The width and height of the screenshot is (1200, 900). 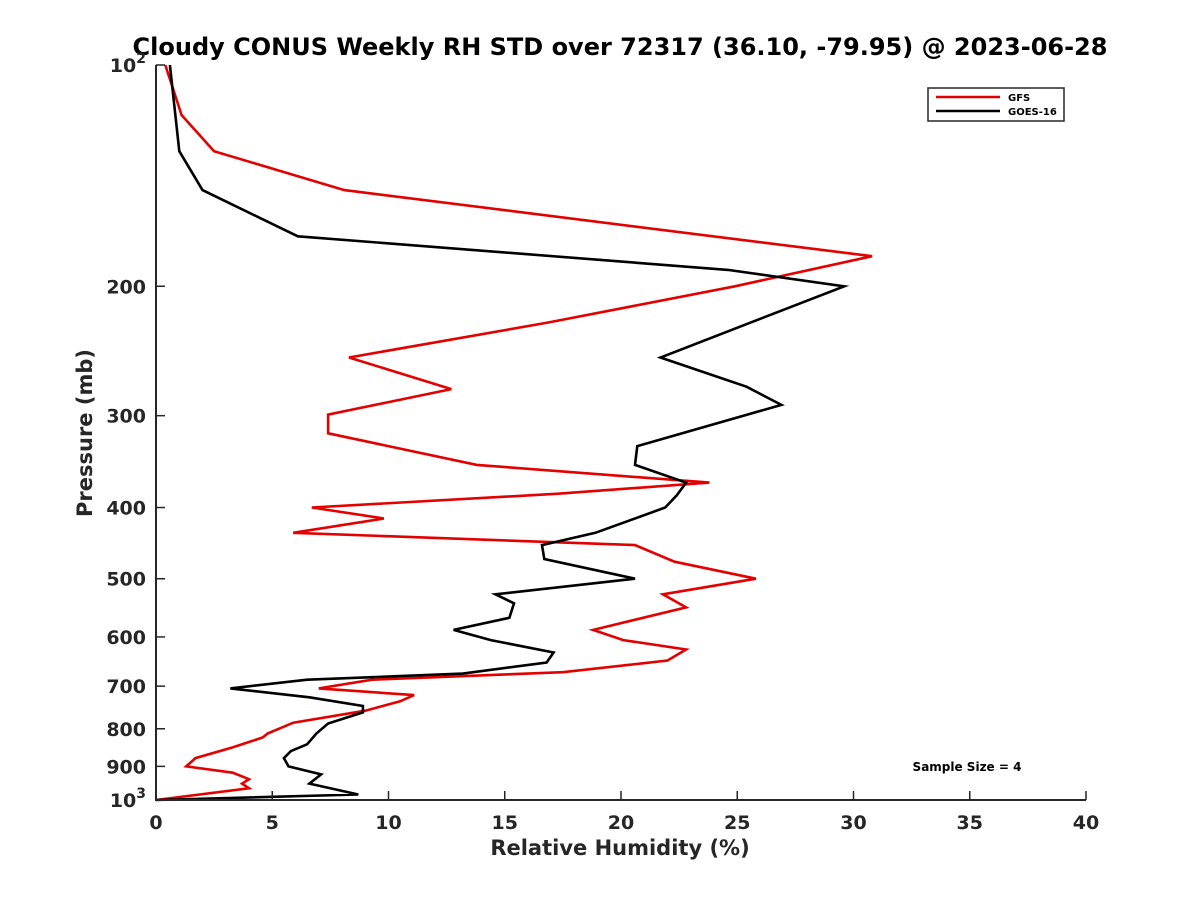 I want to click on x-axis-label: Relative Humidity (%), so click(x=619, y=848).